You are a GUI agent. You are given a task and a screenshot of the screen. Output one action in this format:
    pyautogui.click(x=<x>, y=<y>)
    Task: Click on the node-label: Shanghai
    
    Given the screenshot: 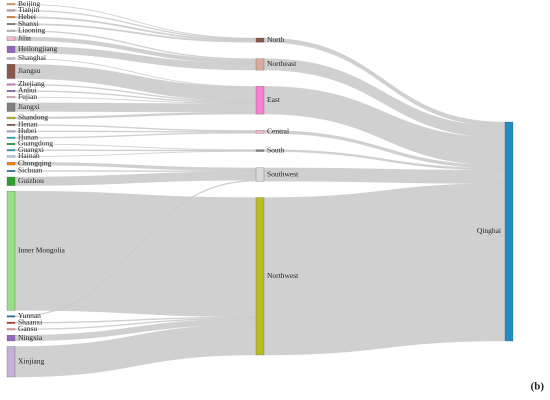 What is the action you would take?
    pyautogui.click(x=32, y=57)
    